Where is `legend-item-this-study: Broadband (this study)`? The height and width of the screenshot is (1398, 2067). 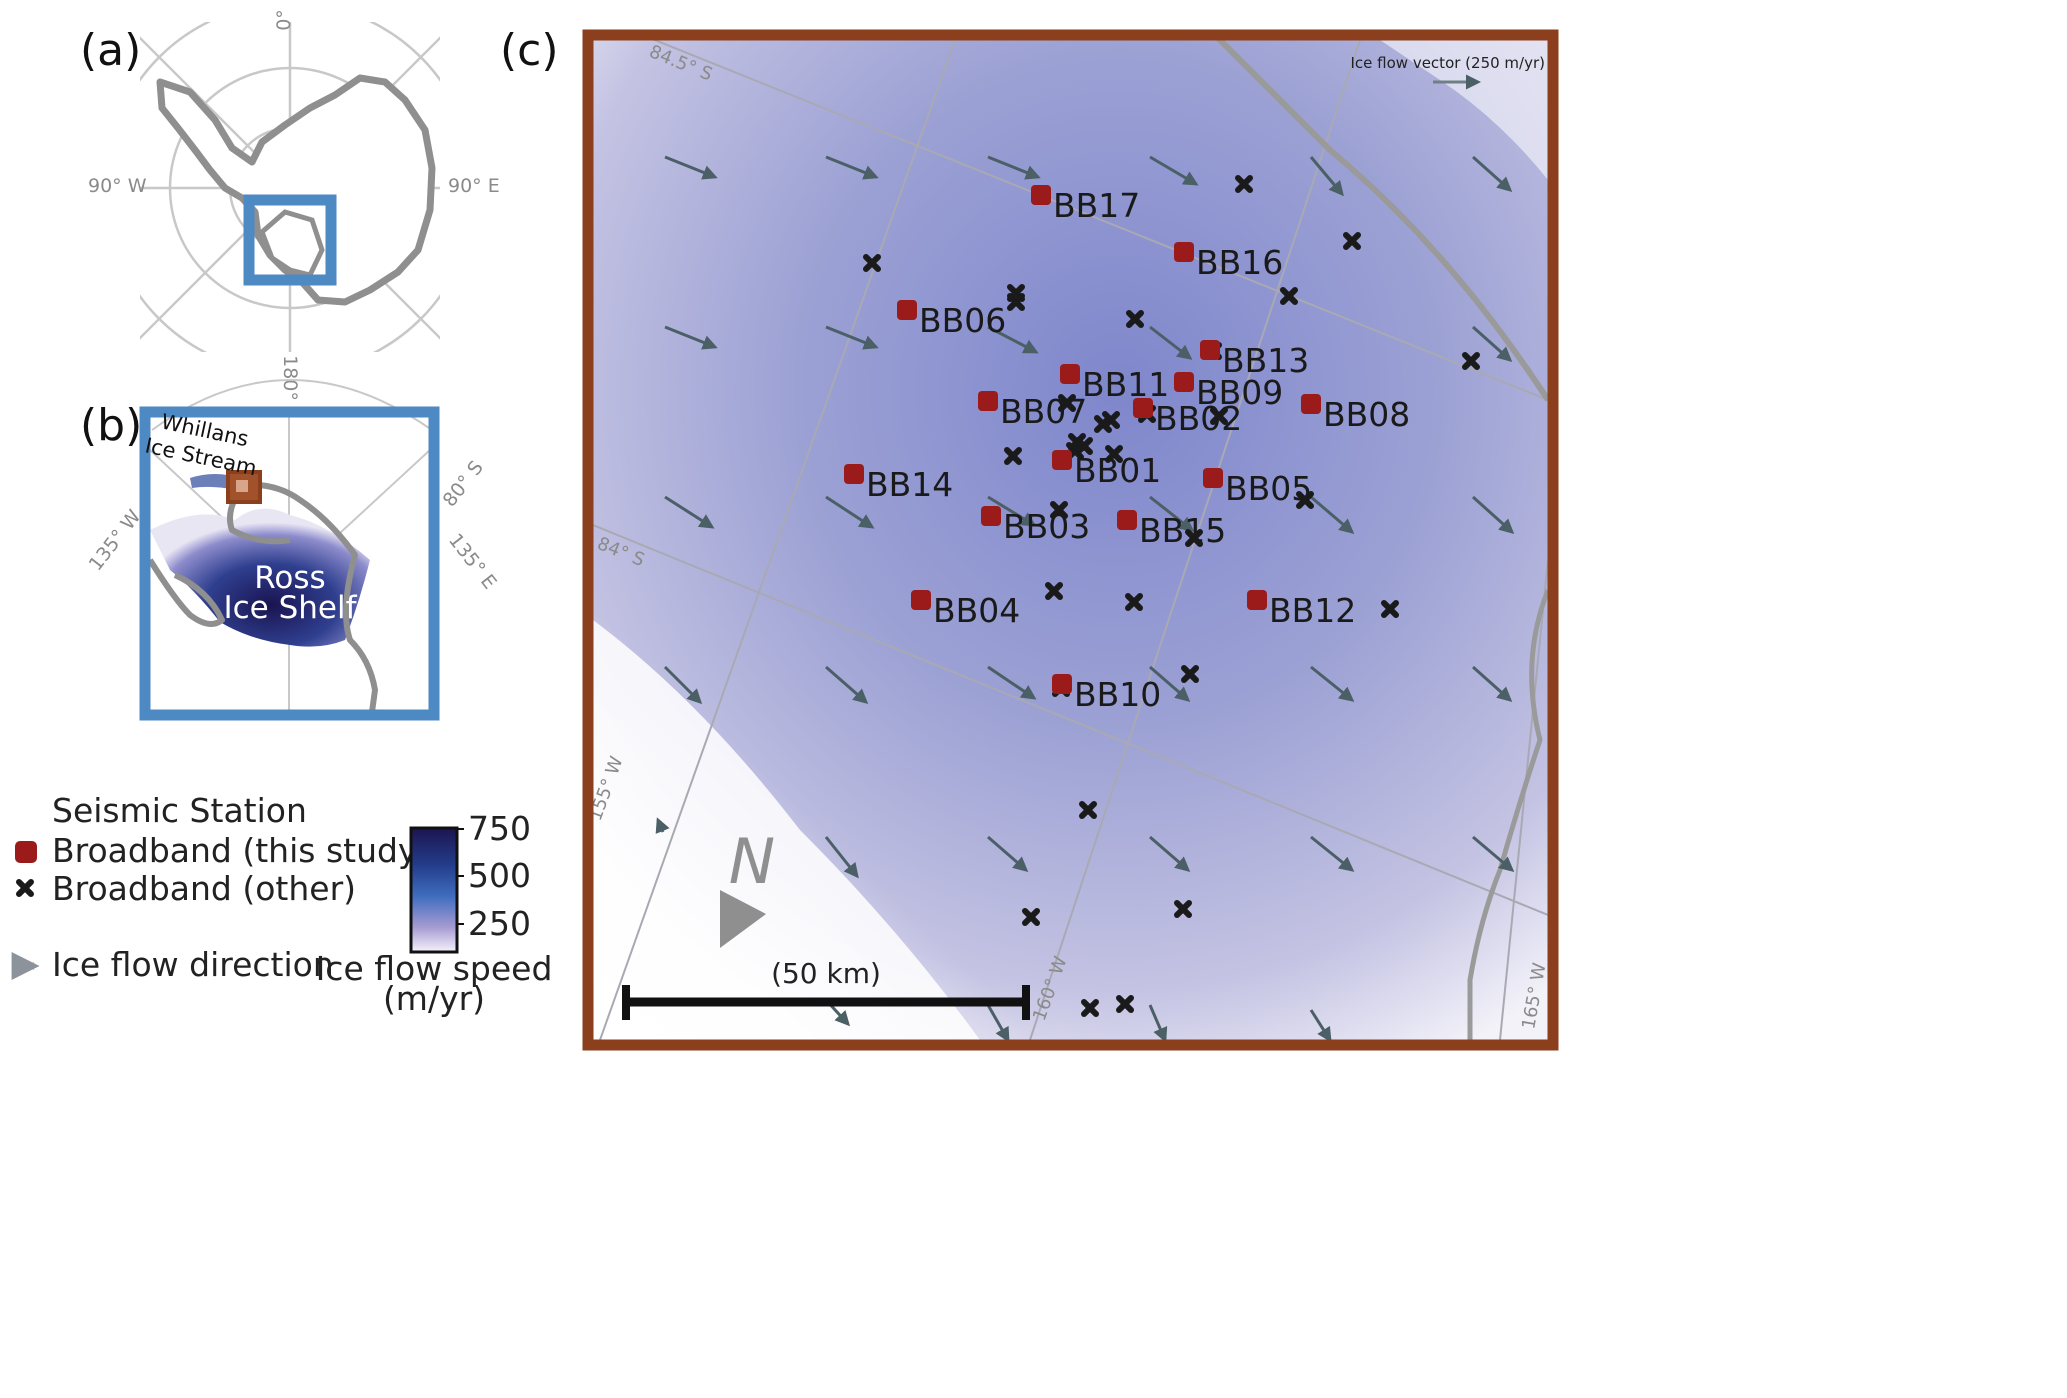
legend-item-this-study: Broadband (this study) is located at coordinates (241, 850).